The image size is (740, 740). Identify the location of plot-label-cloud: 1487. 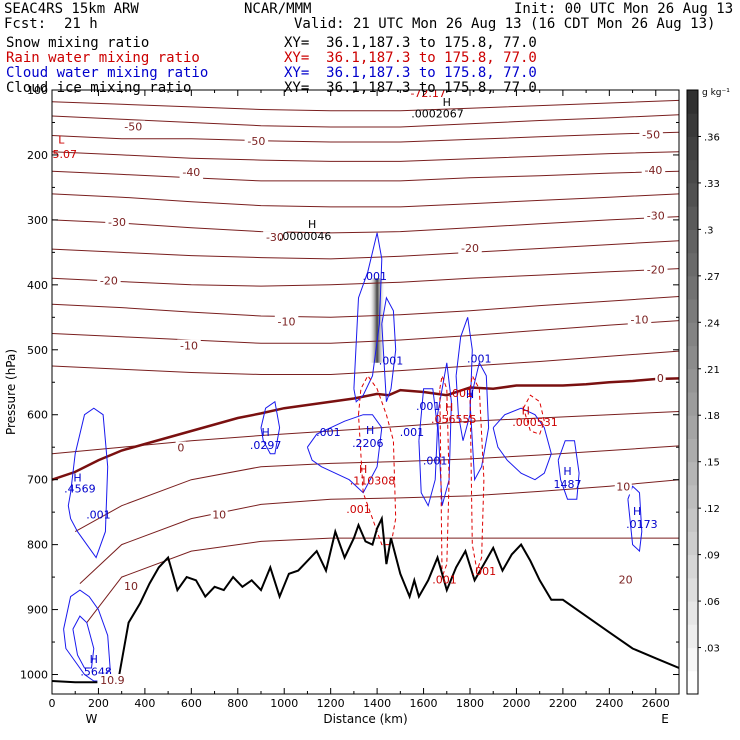
(568, 484).